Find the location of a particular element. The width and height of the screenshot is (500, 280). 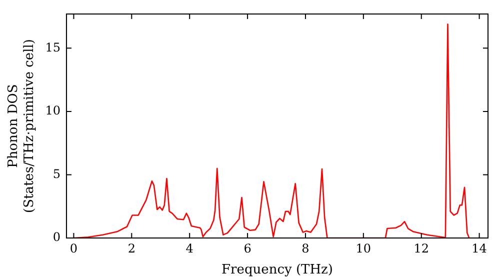

x-tick-label: 14 is located at coordinates (480, 248).